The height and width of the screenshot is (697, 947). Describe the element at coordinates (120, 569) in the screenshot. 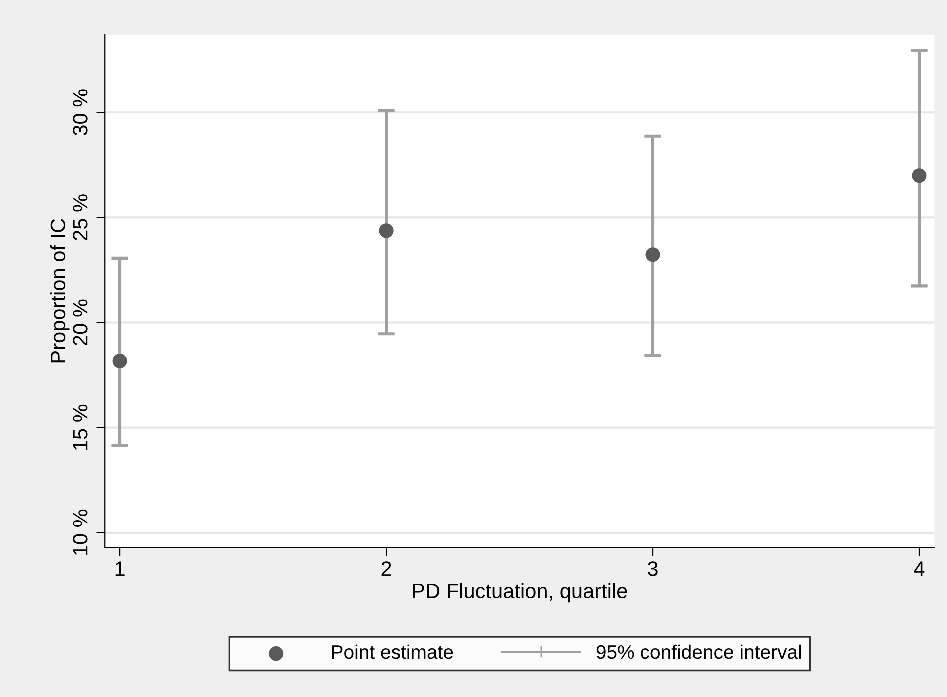

I see `x-tick-label: 1` at that location.